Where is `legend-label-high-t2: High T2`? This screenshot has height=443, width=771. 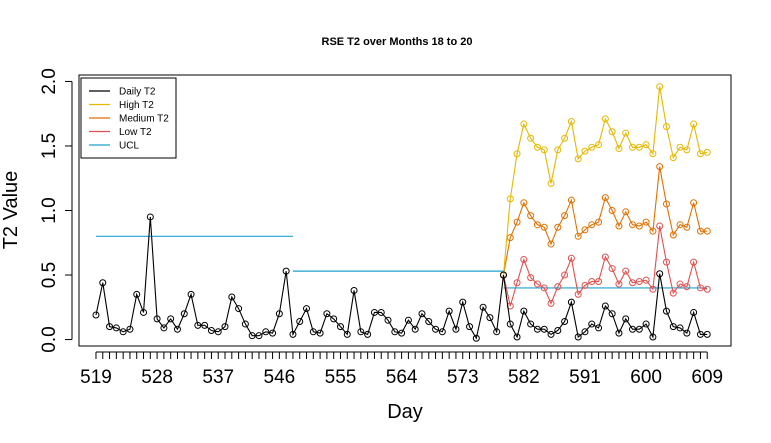
legend-label-high-t2: High T2 is located at coordinates (136, 105).